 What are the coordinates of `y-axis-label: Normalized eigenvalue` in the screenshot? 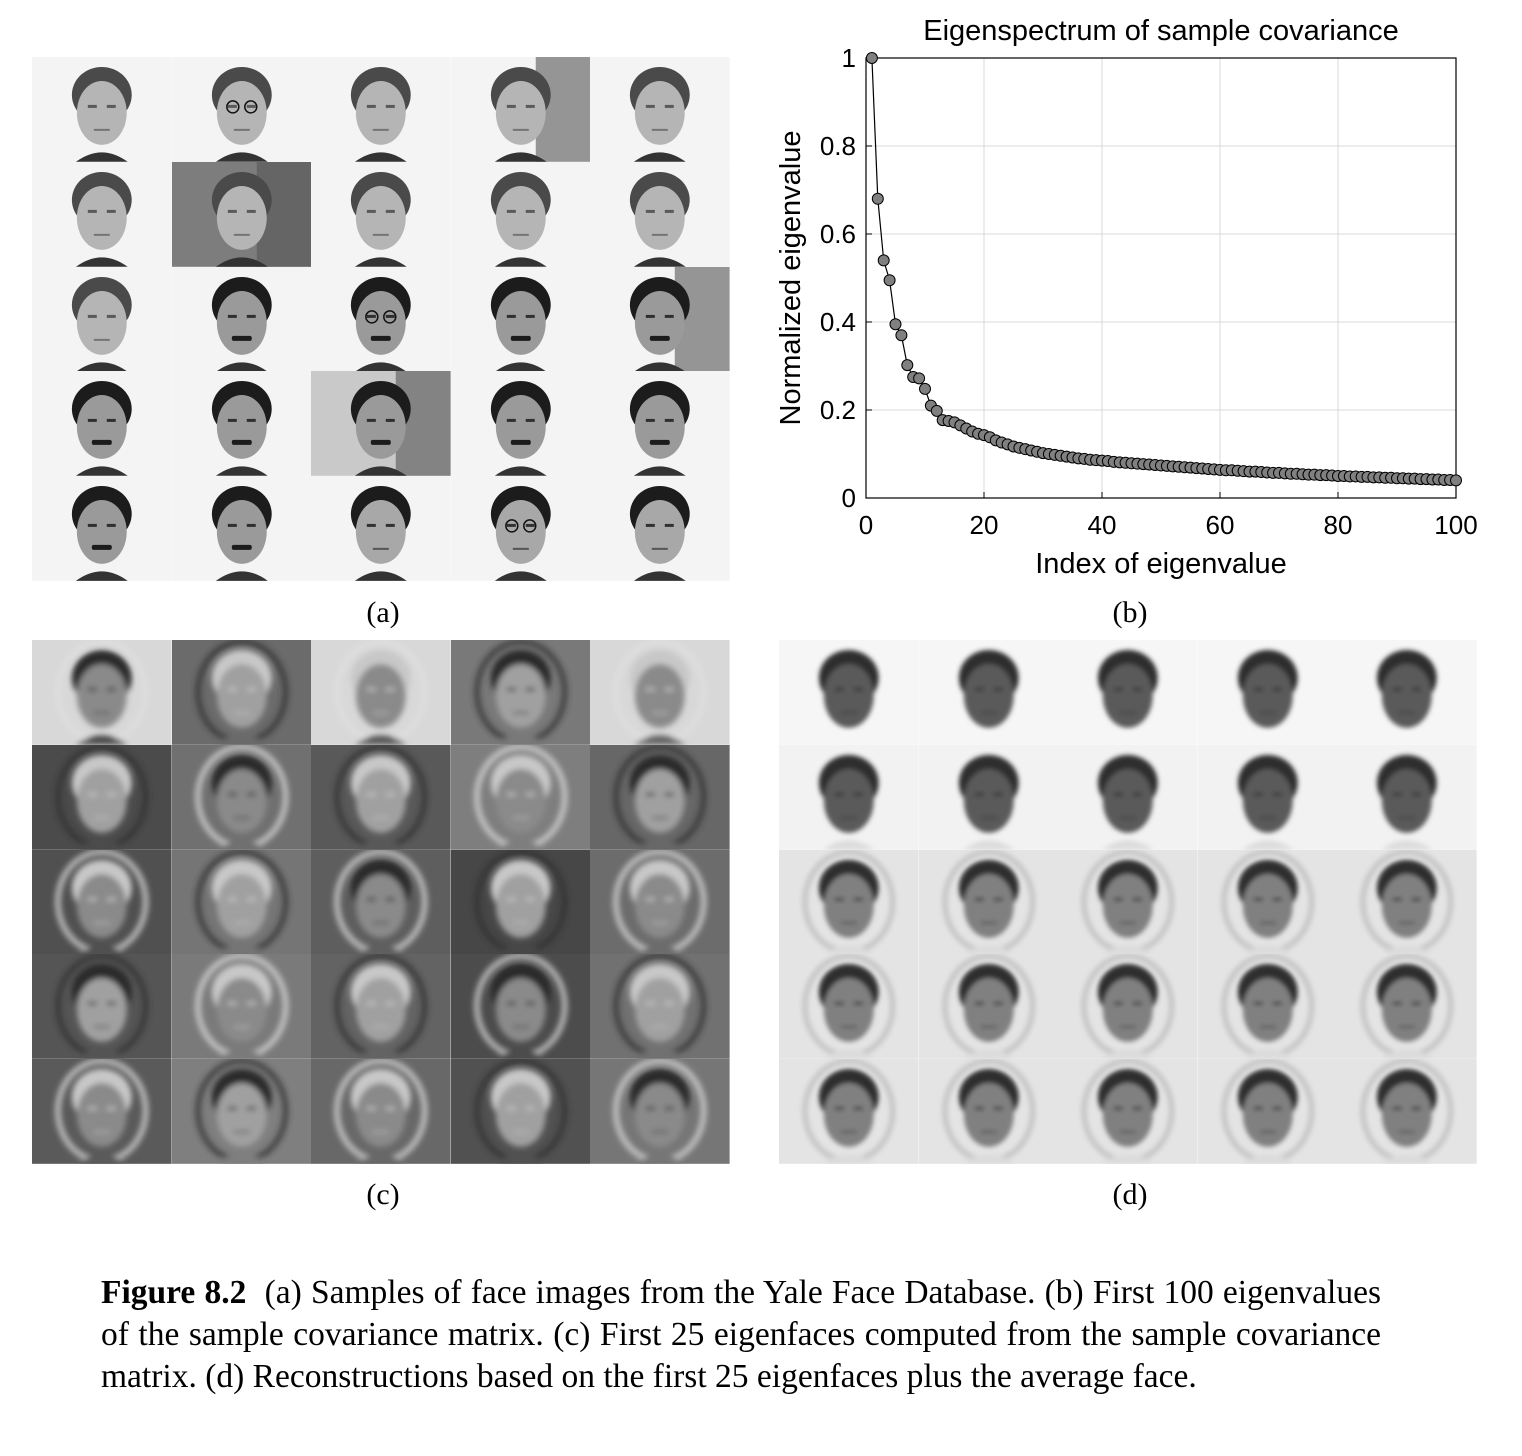 It's located at (791, 278).